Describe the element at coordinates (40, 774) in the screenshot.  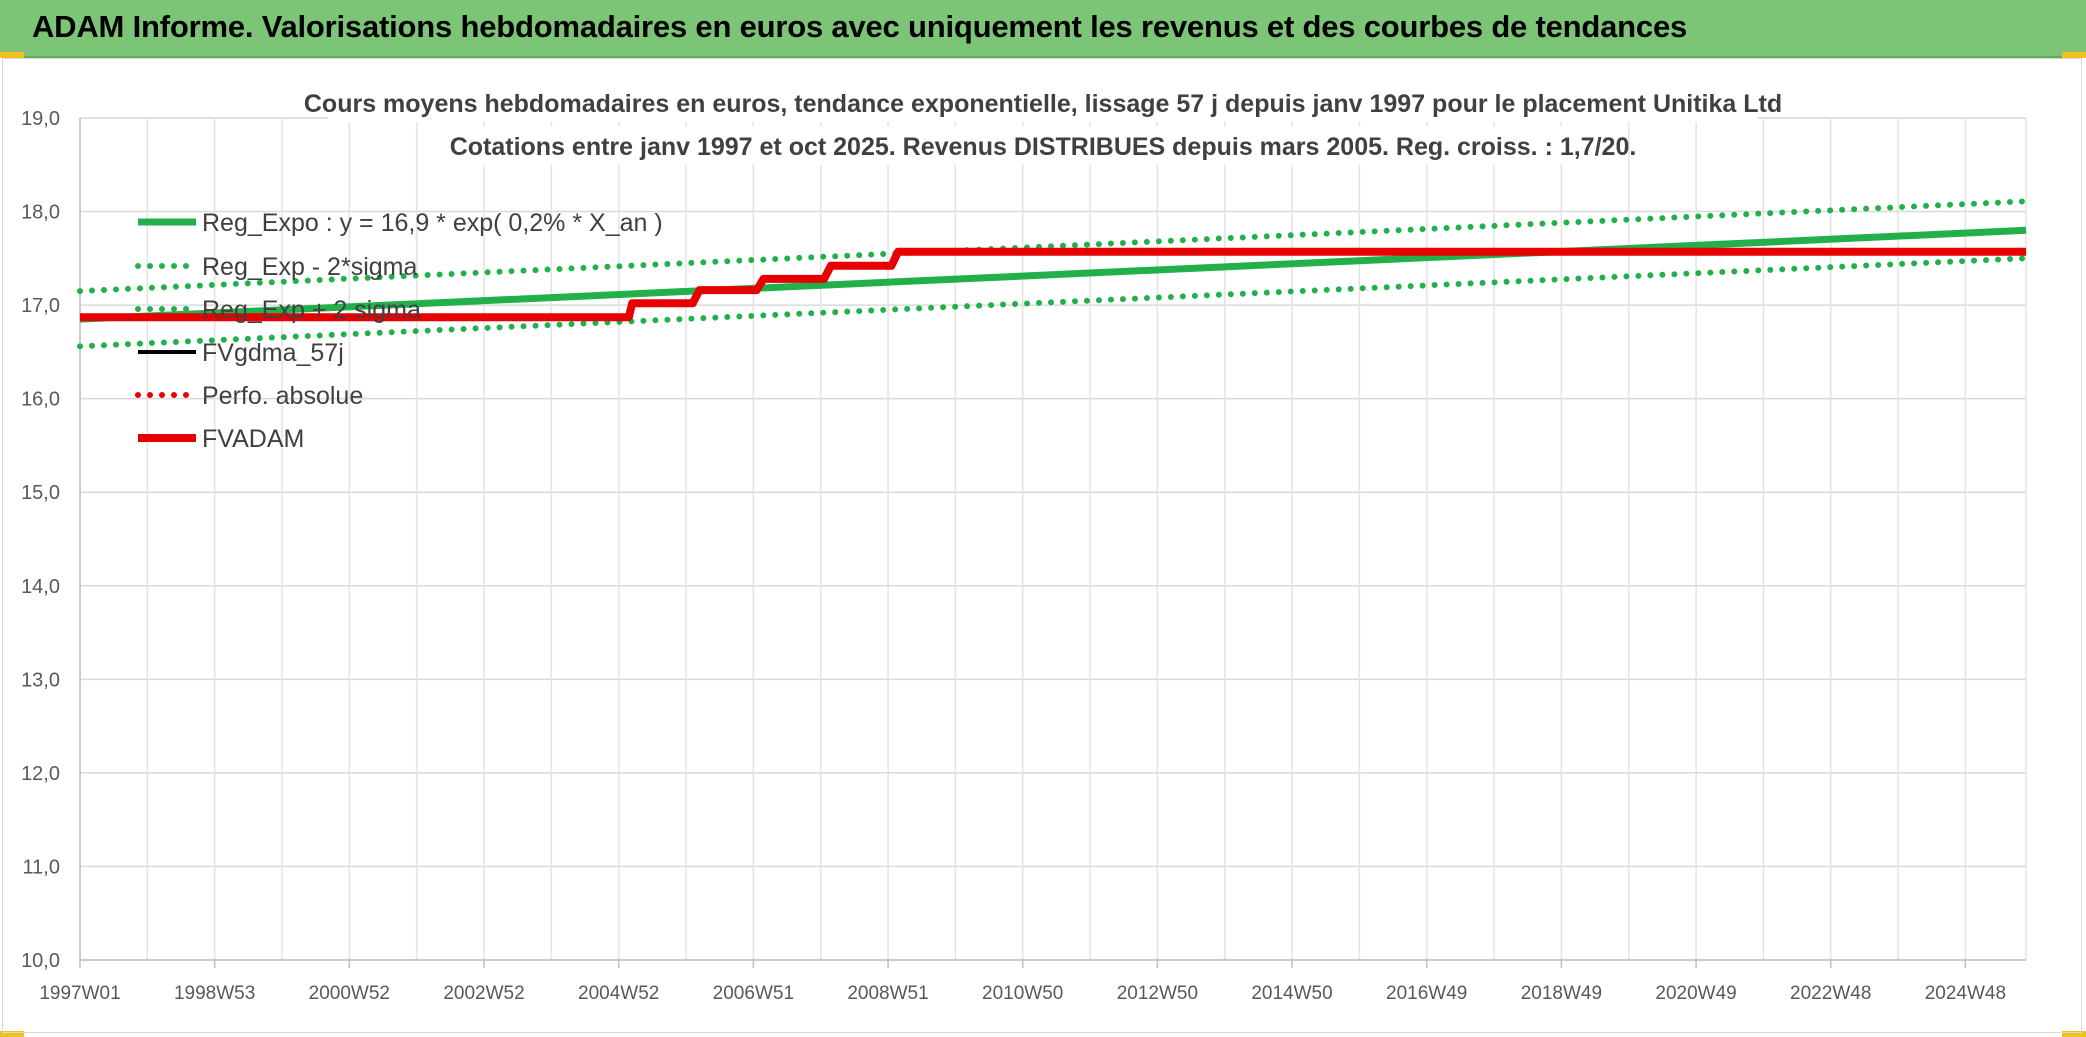
I see `y-tick-label: 12,0` at that location.